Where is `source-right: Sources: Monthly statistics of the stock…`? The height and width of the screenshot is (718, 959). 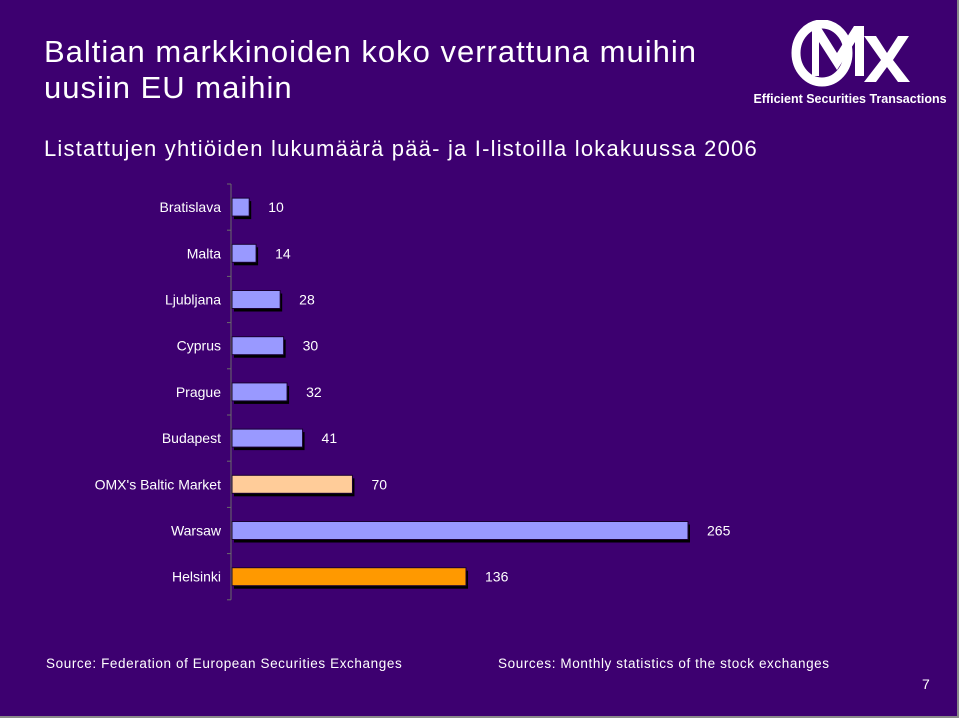 source-right: Sources: Monthly statistics of the stock… is located at coordinates (664, 663).